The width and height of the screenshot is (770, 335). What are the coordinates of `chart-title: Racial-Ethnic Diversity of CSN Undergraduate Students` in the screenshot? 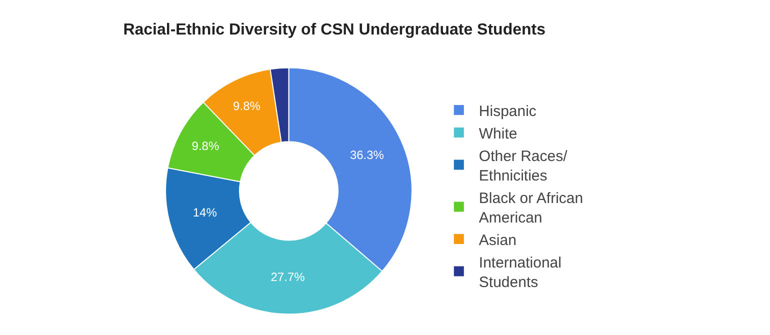 It's located at (334, 30).